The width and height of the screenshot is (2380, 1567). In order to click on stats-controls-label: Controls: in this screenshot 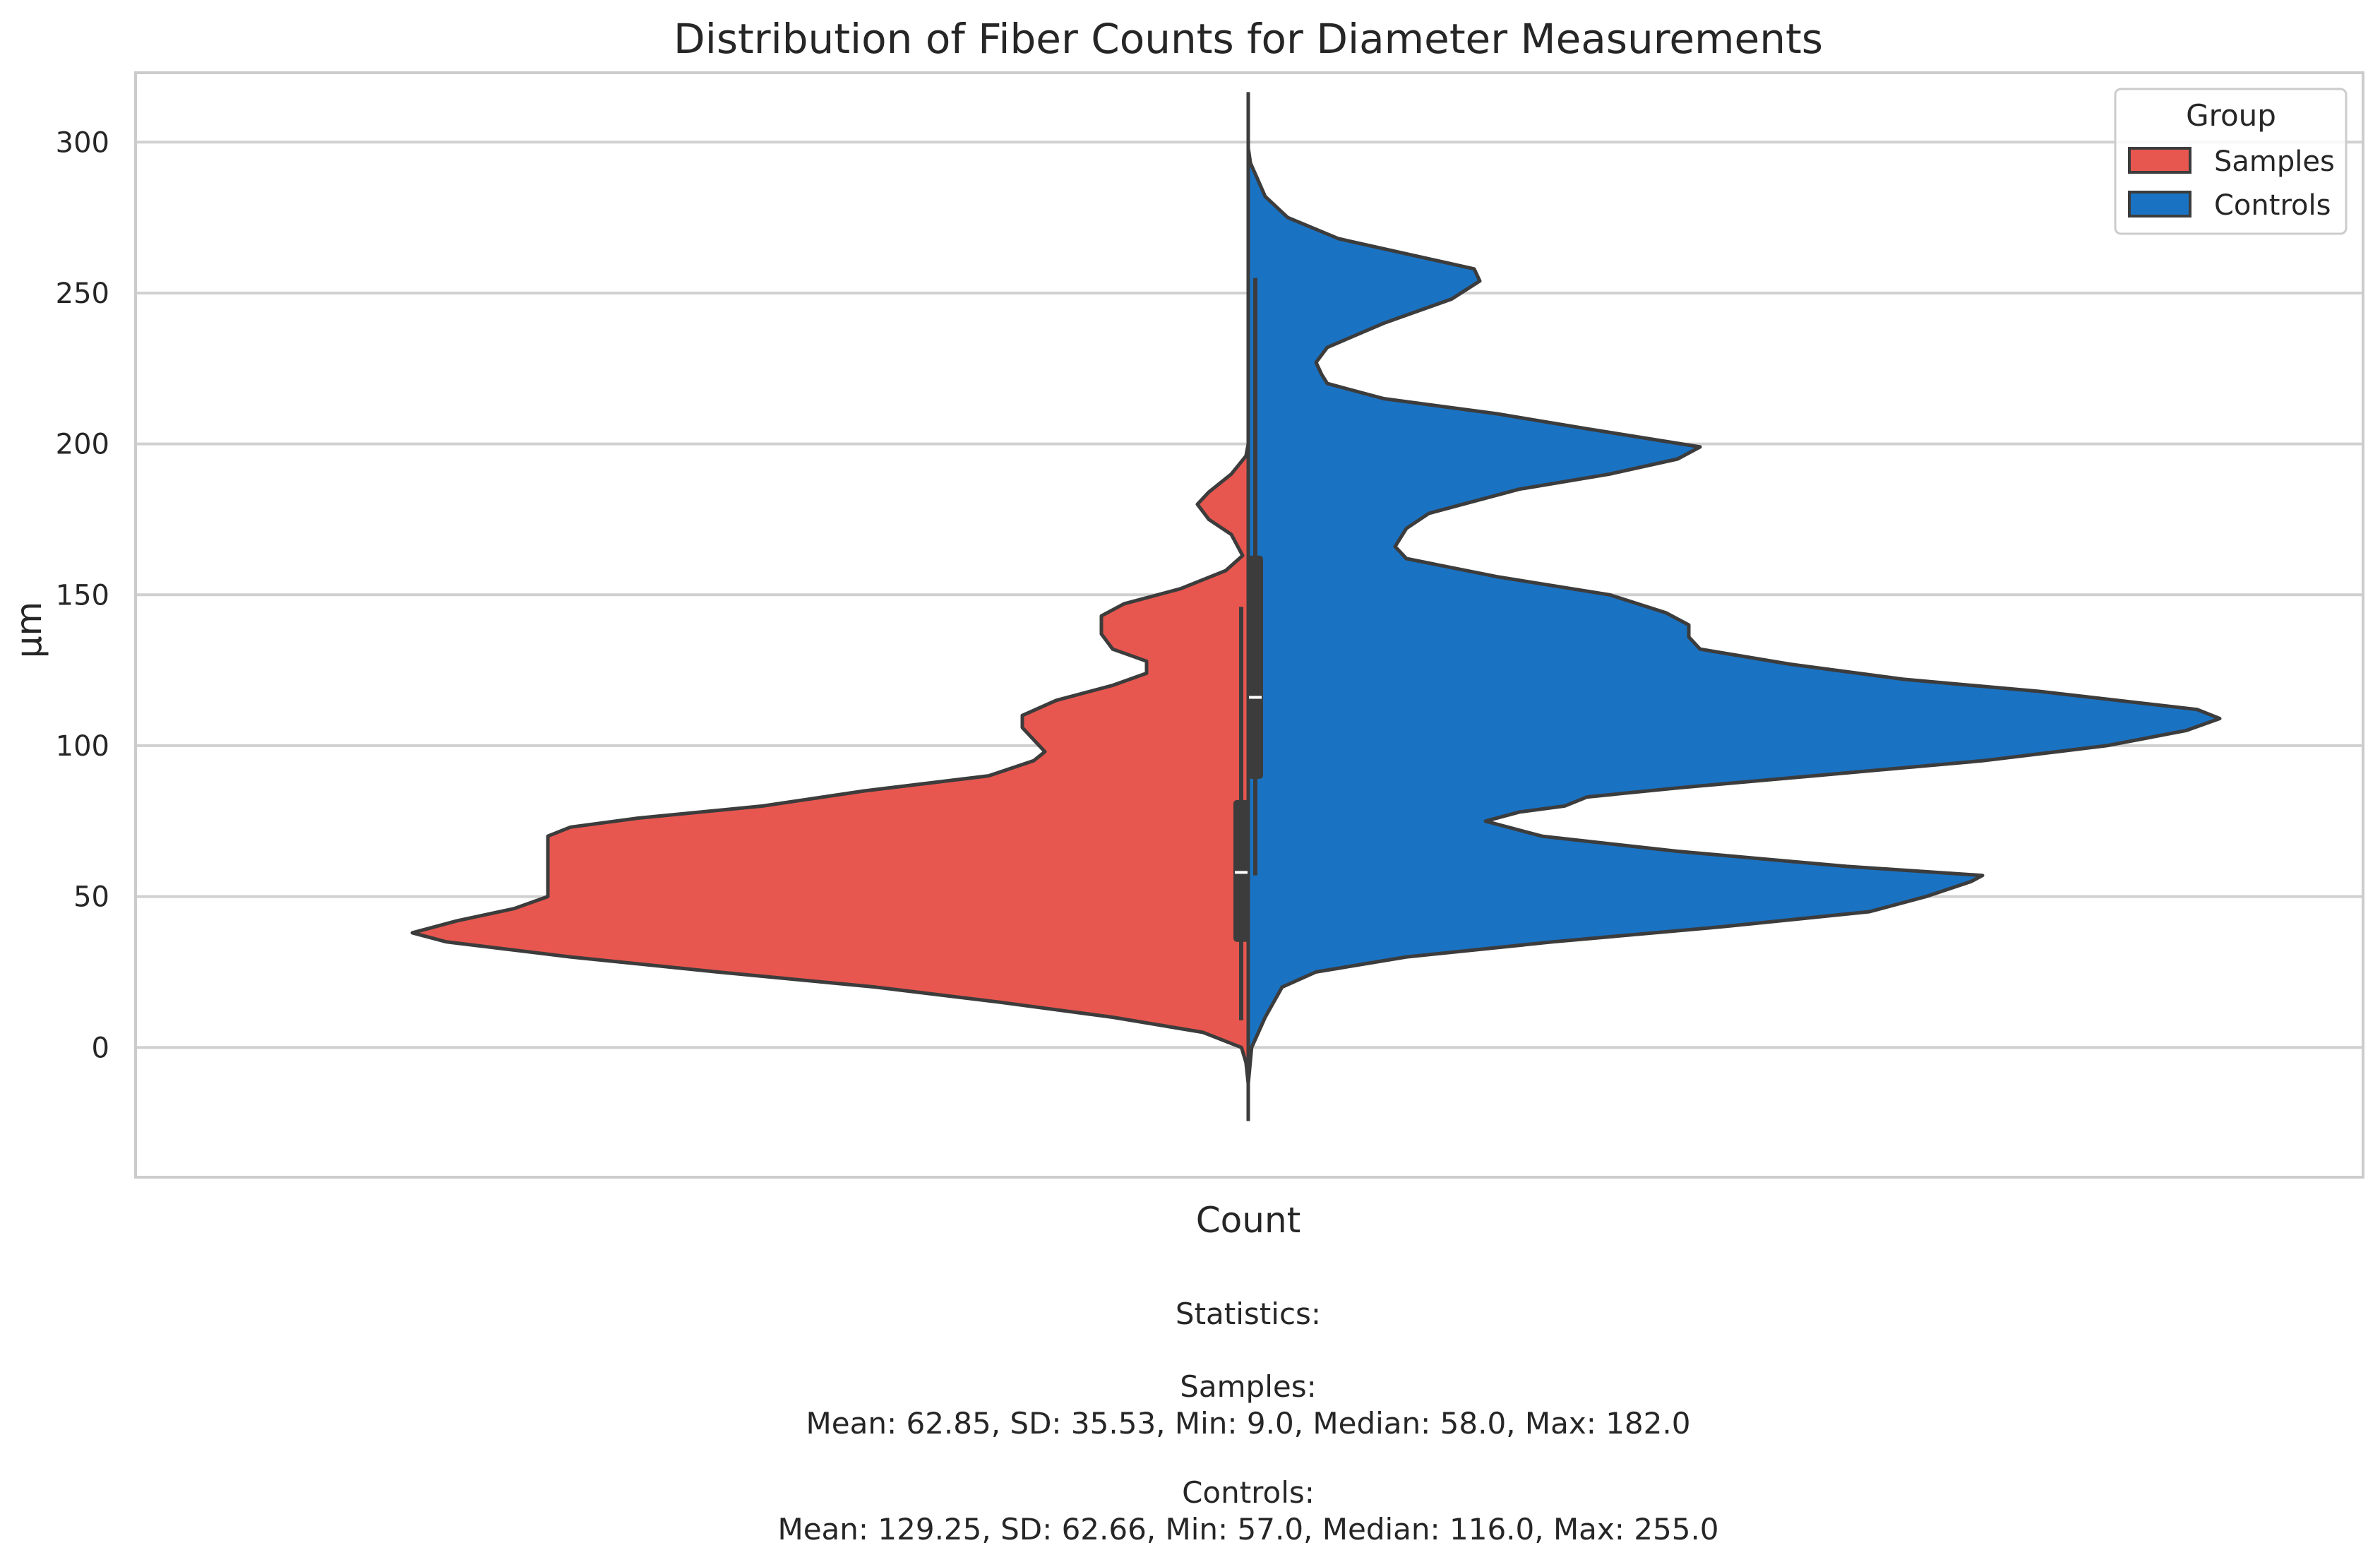, I will do `click(1249, 1492)`.